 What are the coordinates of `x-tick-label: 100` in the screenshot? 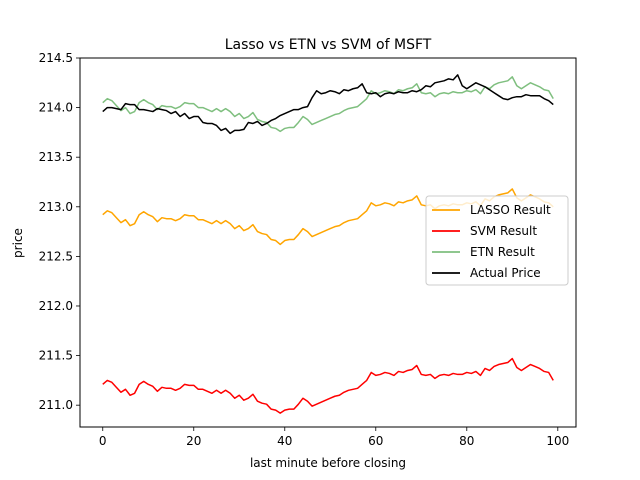 It's located at (557, 441).